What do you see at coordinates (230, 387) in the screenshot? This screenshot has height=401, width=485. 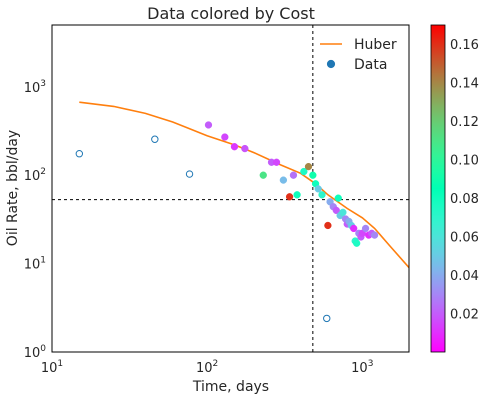 I see `x-axis-label: Time, days` at bounding box center [230, 387].